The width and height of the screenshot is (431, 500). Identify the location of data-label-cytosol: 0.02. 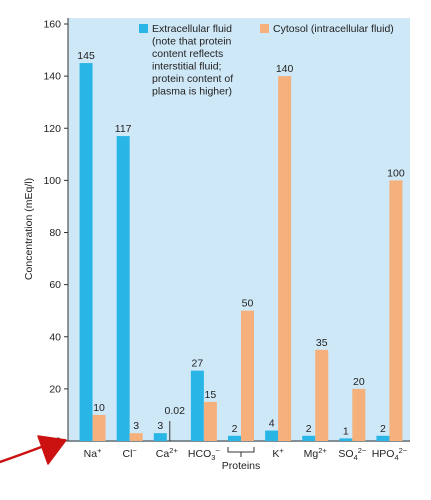
(175, 411).